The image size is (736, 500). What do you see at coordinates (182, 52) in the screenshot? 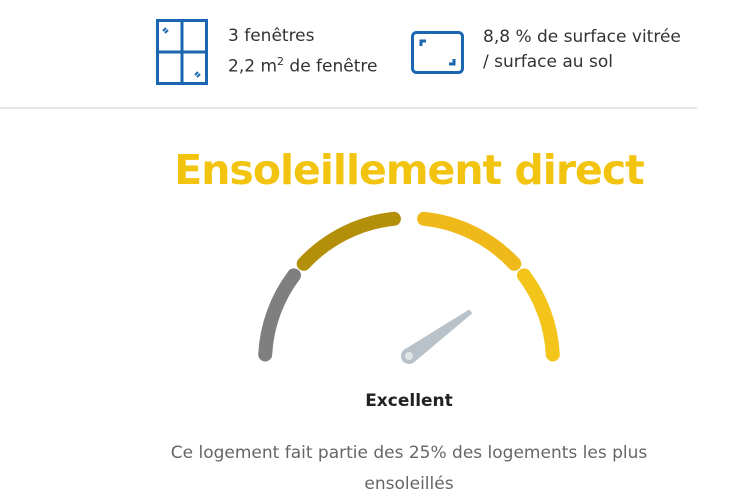
I see `window-icon` at bounding box center [182, 52].